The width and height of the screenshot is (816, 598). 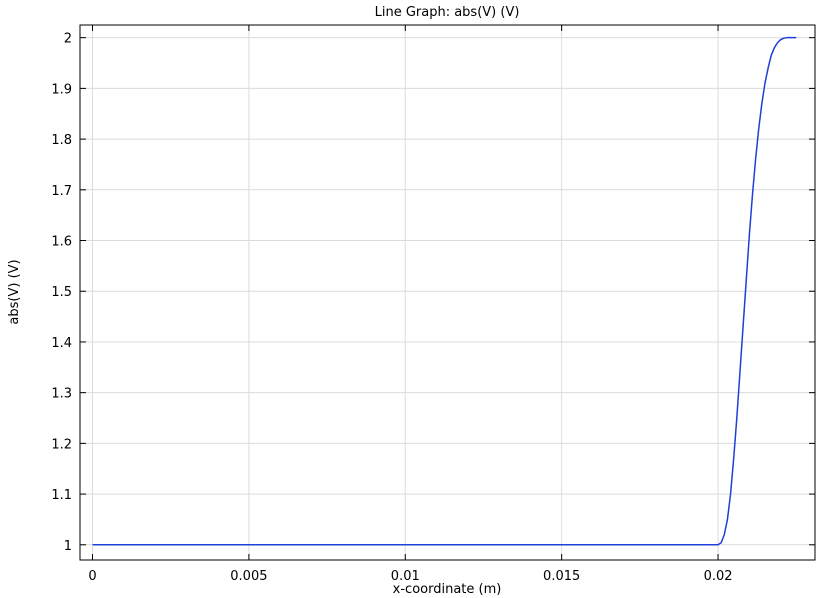 What do you see at coordinates (248, 576) in the screenshot?
I see `x-tick-label: 0.005` at bounding box center [248, 576].